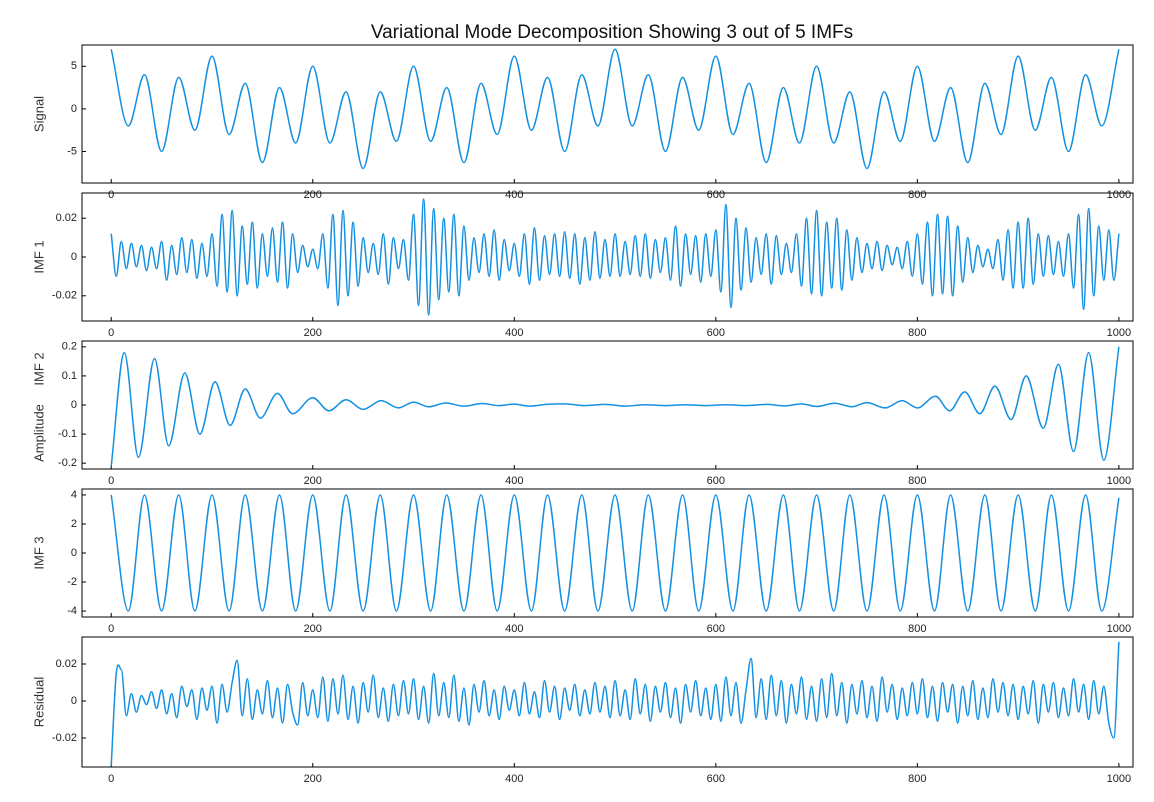 This screenshot has height=802, width=1154. What do you see at coordinates (72, 611) in the screenshot?
I see `y-tick-label: -4` at bounding box center [72, 611].